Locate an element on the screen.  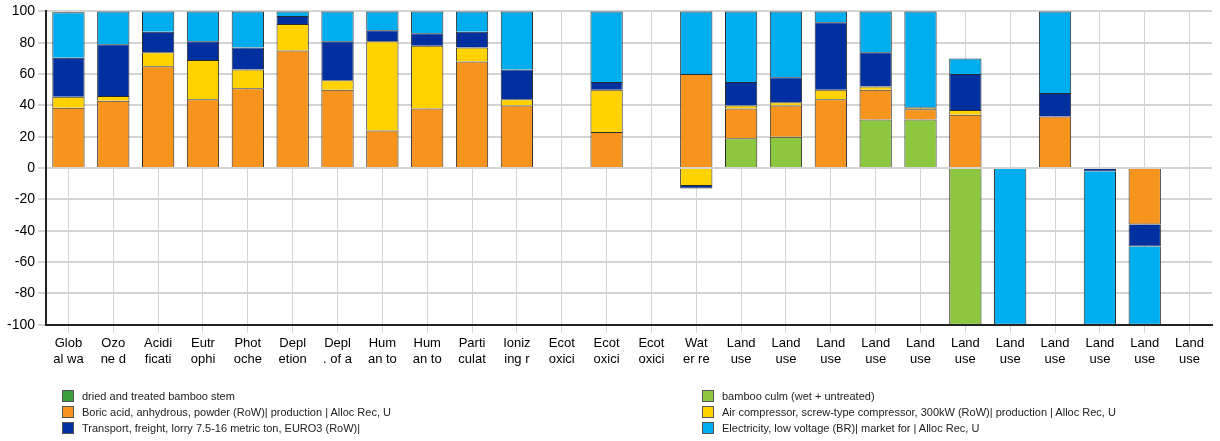
x-tick-label: Phot oche is located at coordinates (247, 350).